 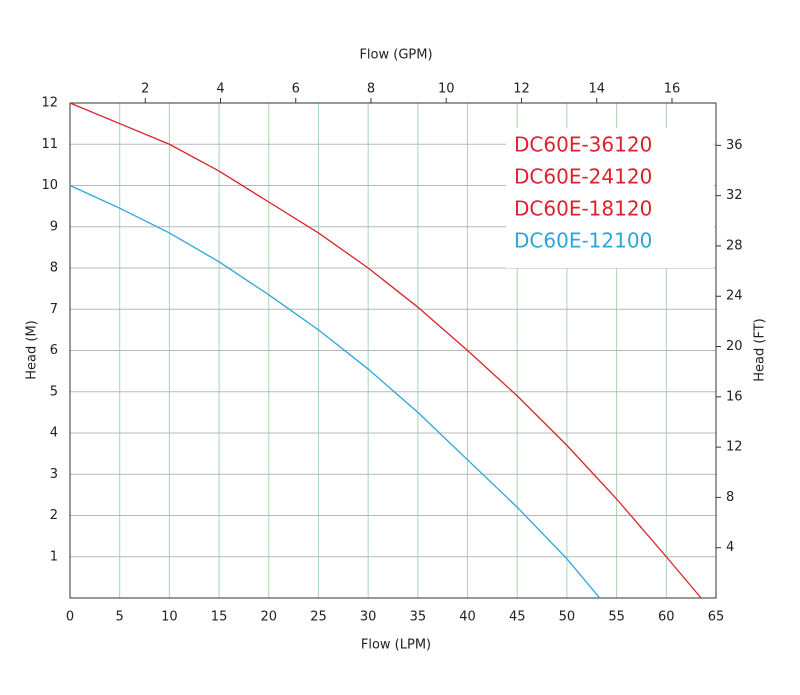 I want to click on y-tick-label: 4, so click(x=54, y=433).